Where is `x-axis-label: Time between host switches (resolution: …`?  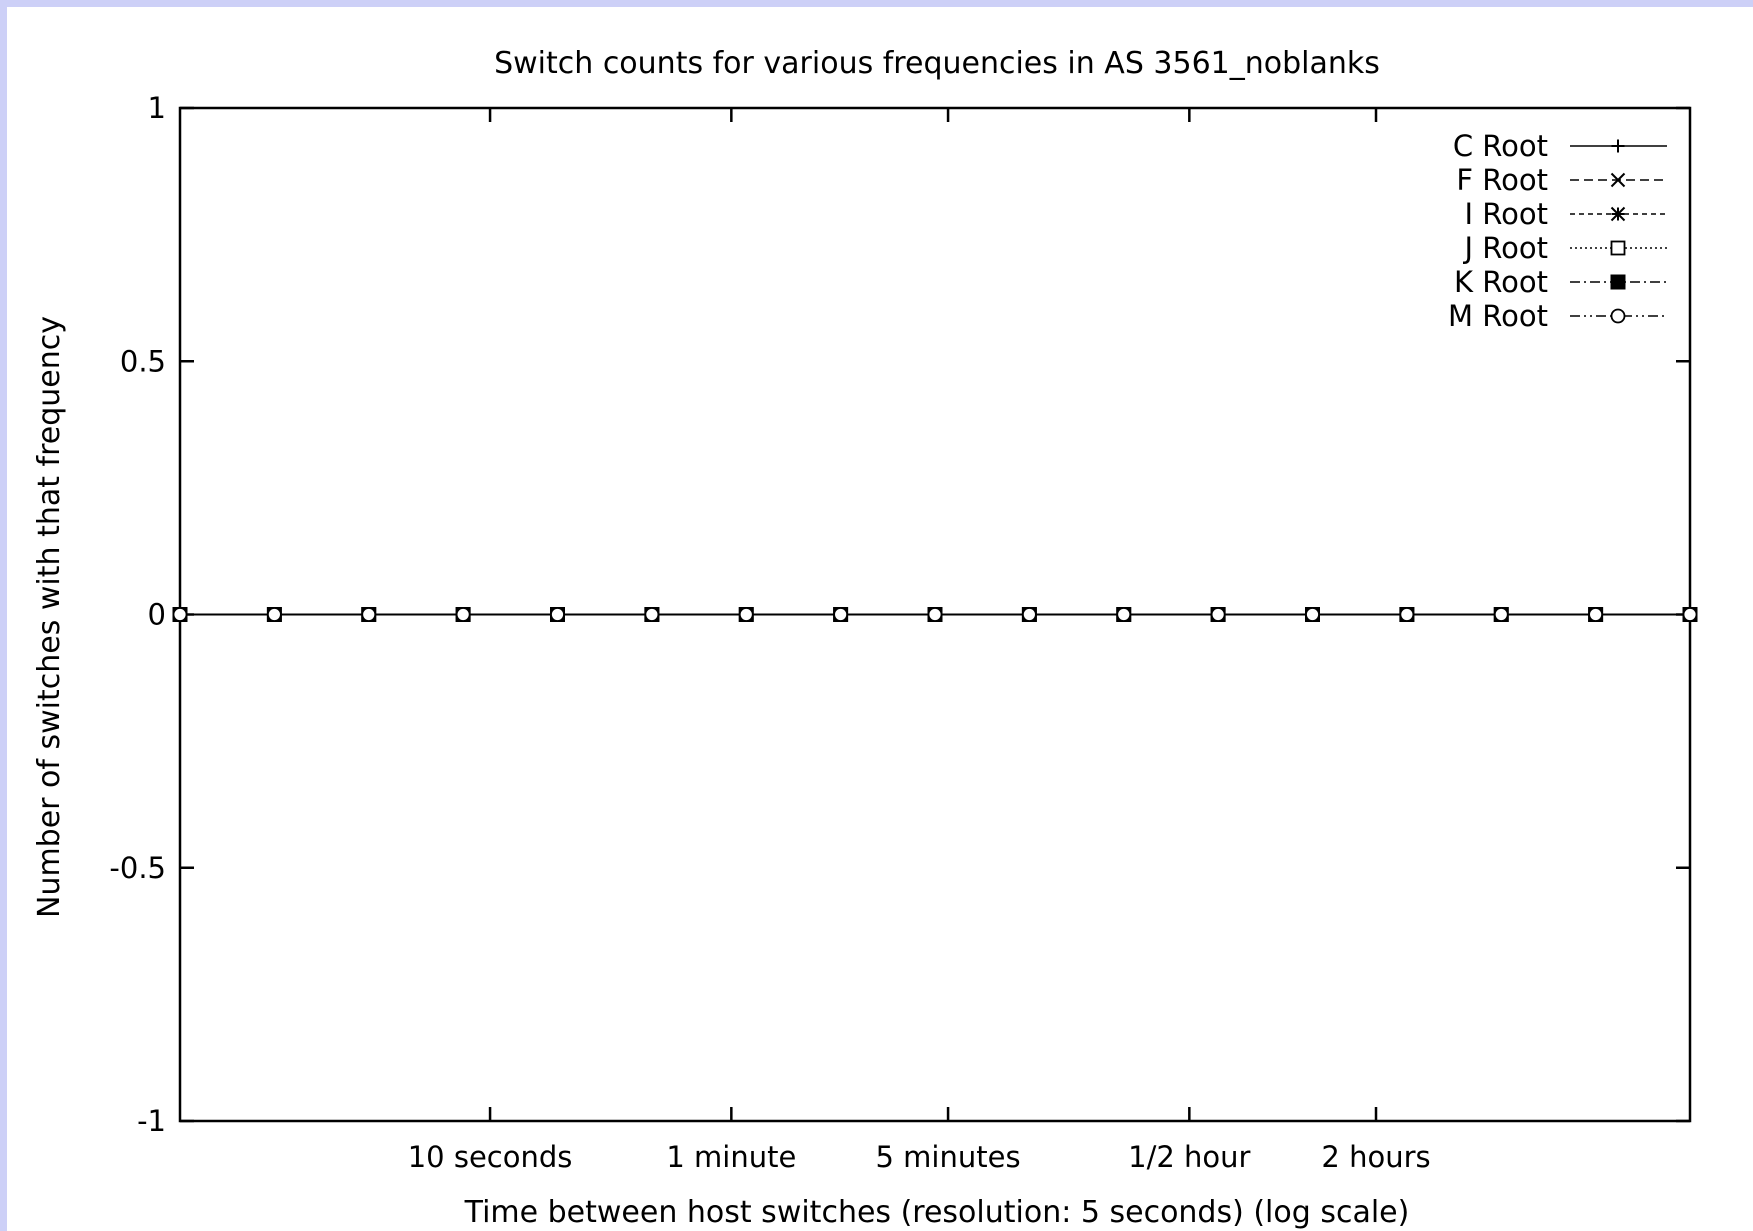 x-axis-label: Time between host switches (resolution: … is located at coordinates (937, 1212).